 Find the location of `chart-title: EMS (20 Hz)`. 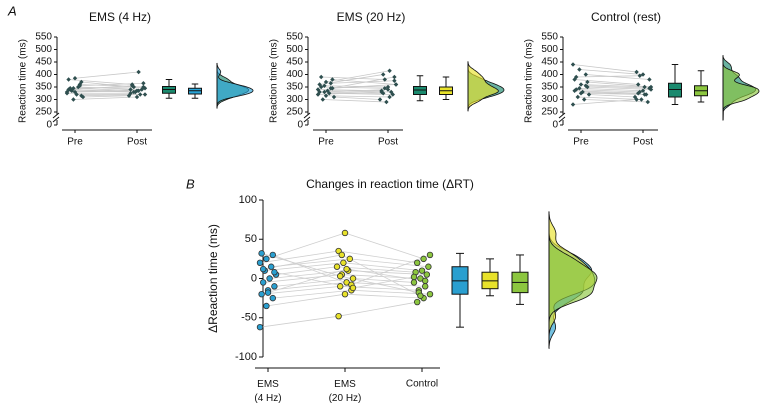

chart-title: EMS (20 Hz) is located at coordinates (371, 17).